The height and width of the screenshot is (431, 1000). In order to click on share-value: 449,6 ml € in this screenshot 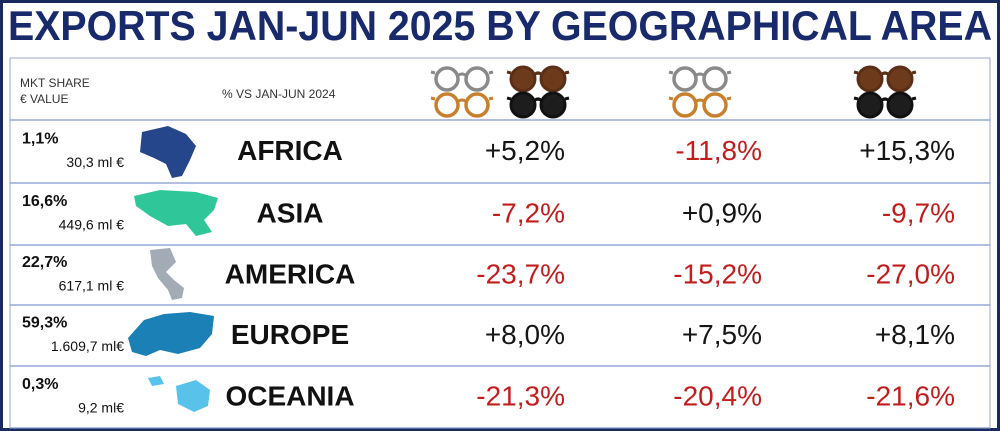, I will do `click(92, 225)`.